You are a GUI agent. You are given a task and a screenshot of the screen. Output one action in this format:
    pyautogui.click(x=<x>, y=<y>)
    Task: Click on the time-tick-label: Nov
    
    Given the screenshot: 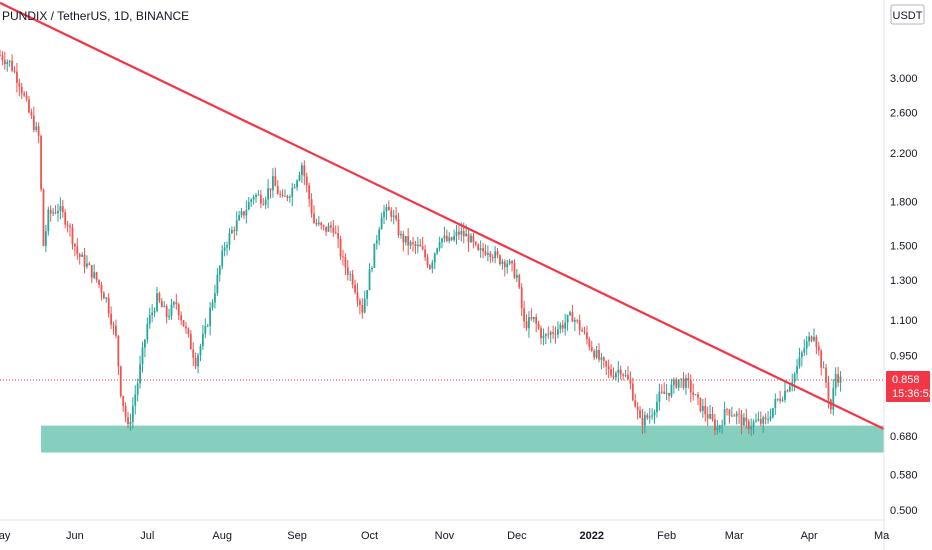 What is the action you would take?
    pyautogui.click(x=445, y=536)
    